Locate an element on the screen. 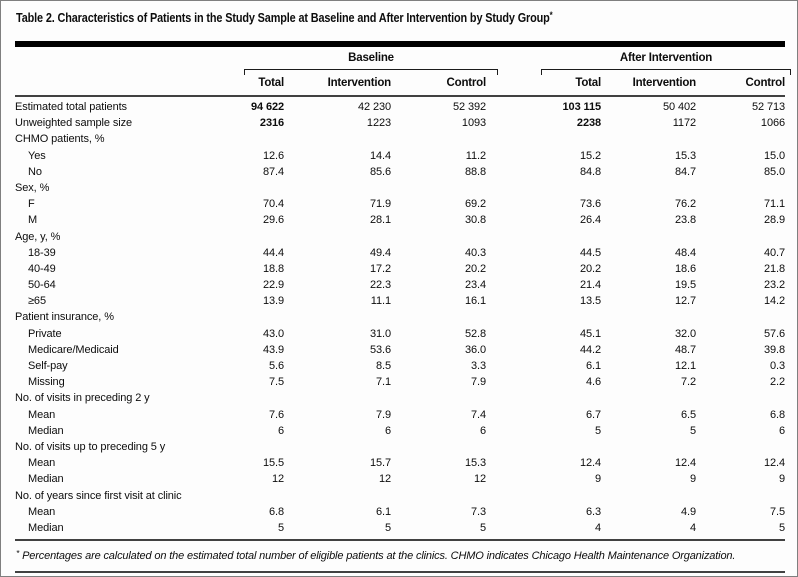 The height and width of the screenshot is (577, 798). row-value: 9 is located at coordinates (692, 479).